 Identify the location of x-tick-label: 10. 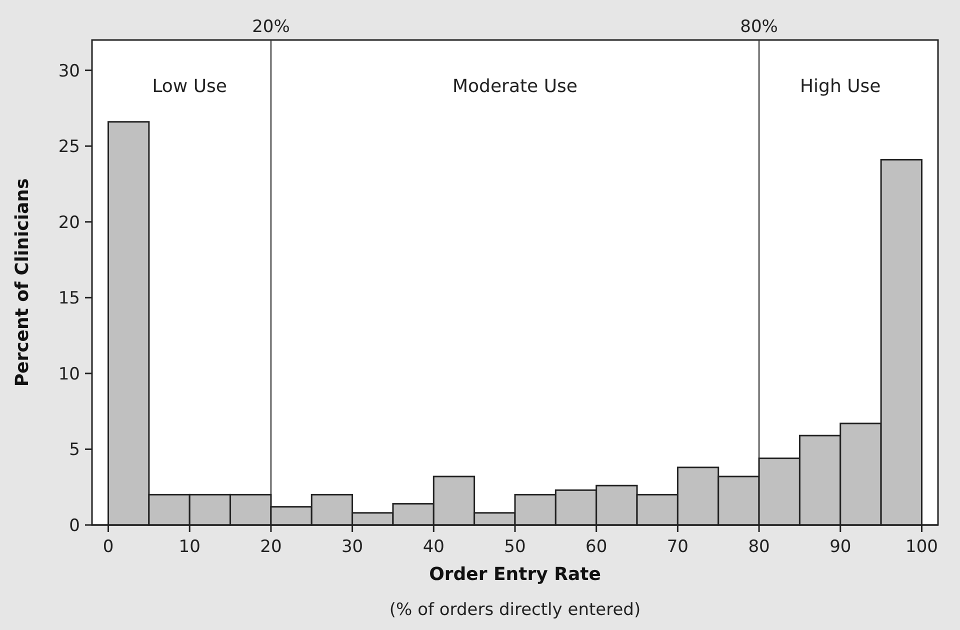
(189, 547).